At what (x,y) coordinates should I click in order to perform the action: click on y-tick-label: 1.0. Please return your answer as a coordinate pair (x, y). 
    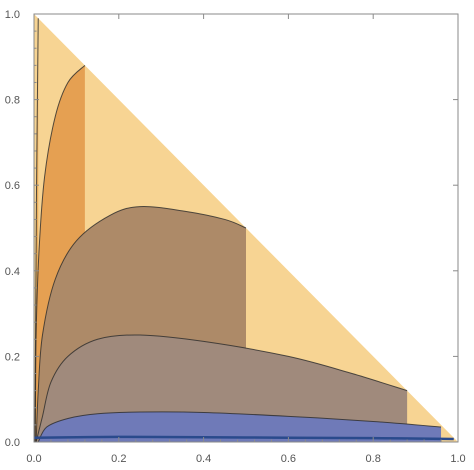
    Looking at the image, I should click on (12, 15).